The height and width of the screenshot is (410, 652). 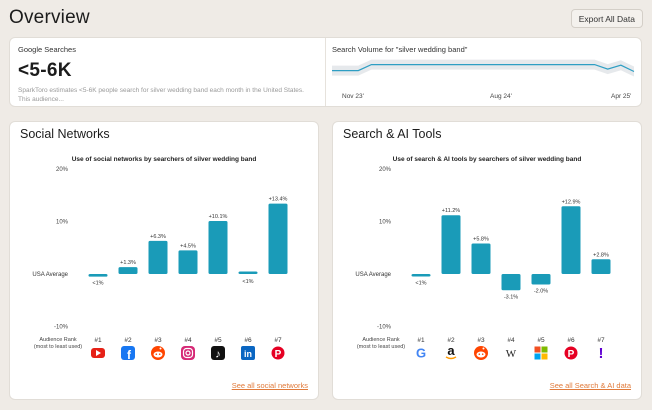 I want to click on svg-text: W, so click(x=511, y=354).